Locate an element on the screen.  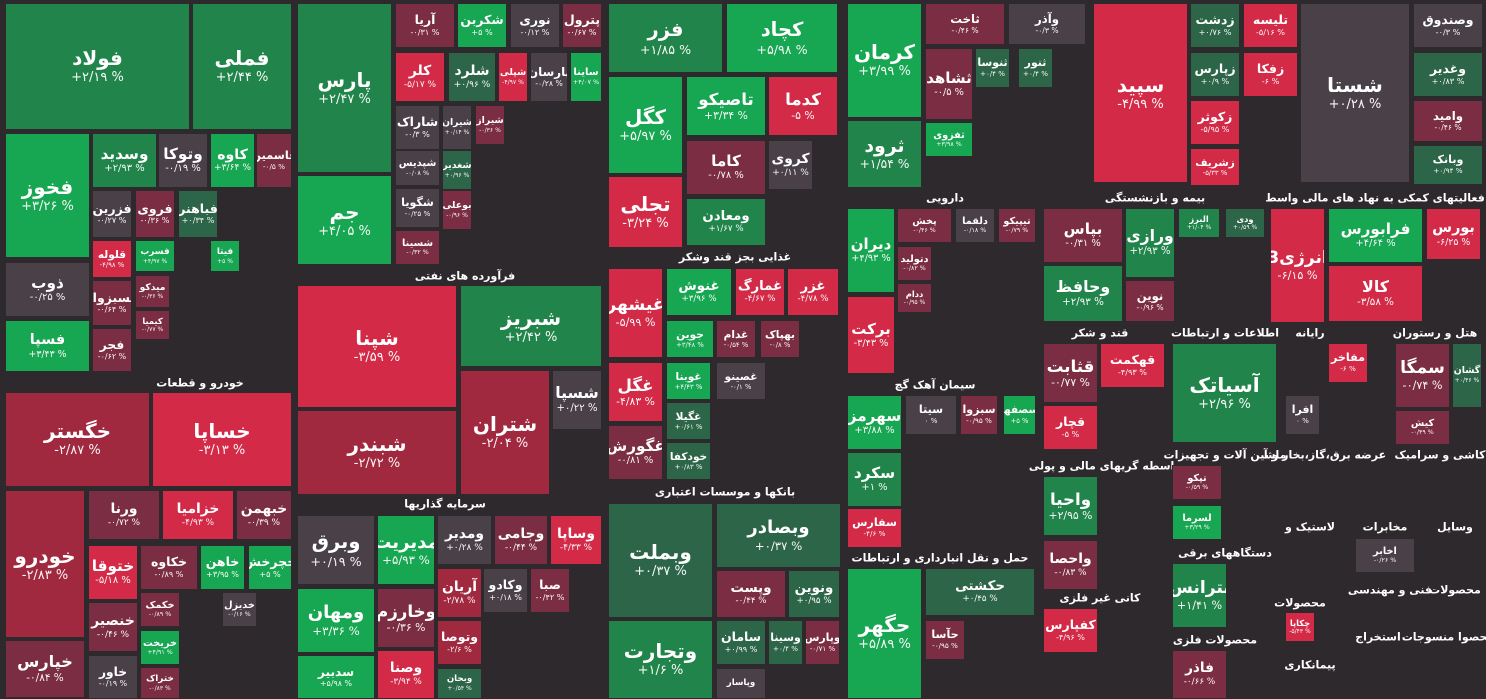
tile: غزر -۴/۷۸ % is located at coordinates (813, 292).